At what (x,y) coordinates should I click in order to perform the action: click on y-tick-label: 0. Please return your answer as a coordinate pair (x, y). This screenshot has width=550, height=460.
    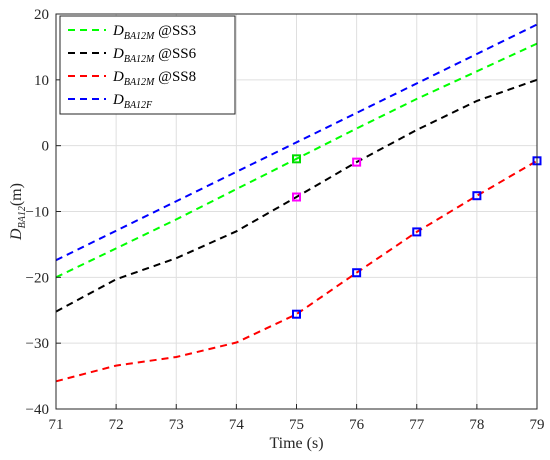
    Looking at the image, I should click on (46, 147).